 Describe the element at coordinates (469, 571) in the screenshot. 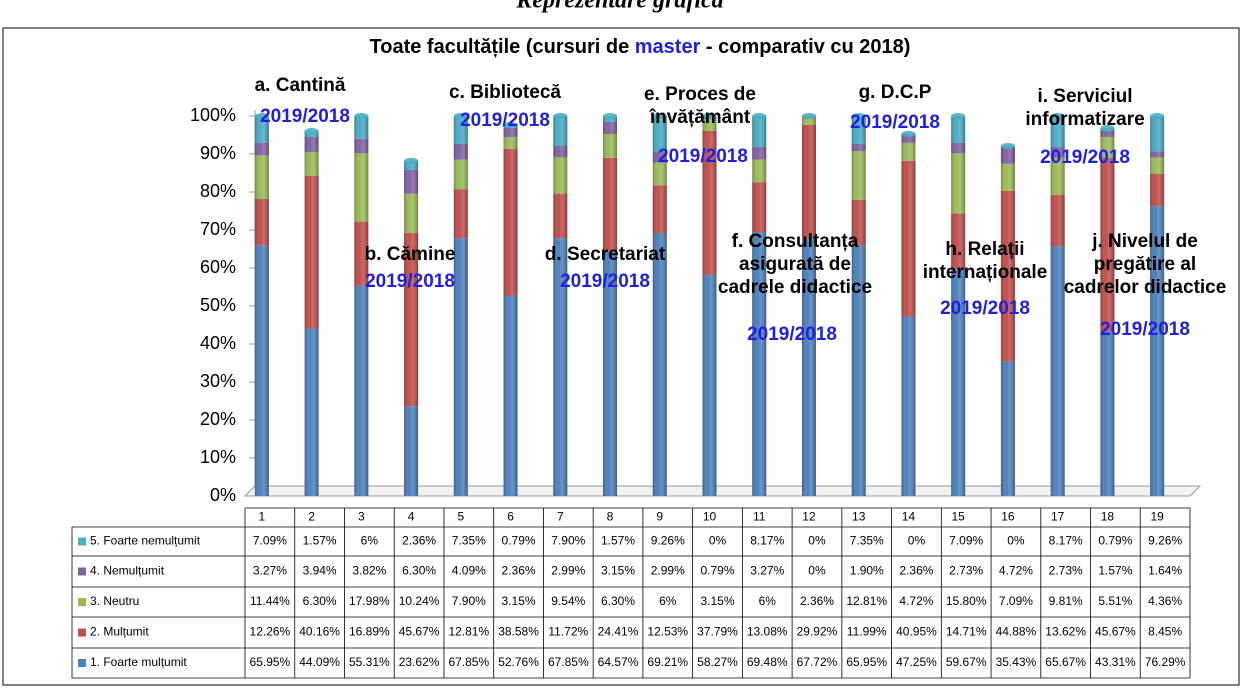

I see `data-label: 4.09%` at that location.